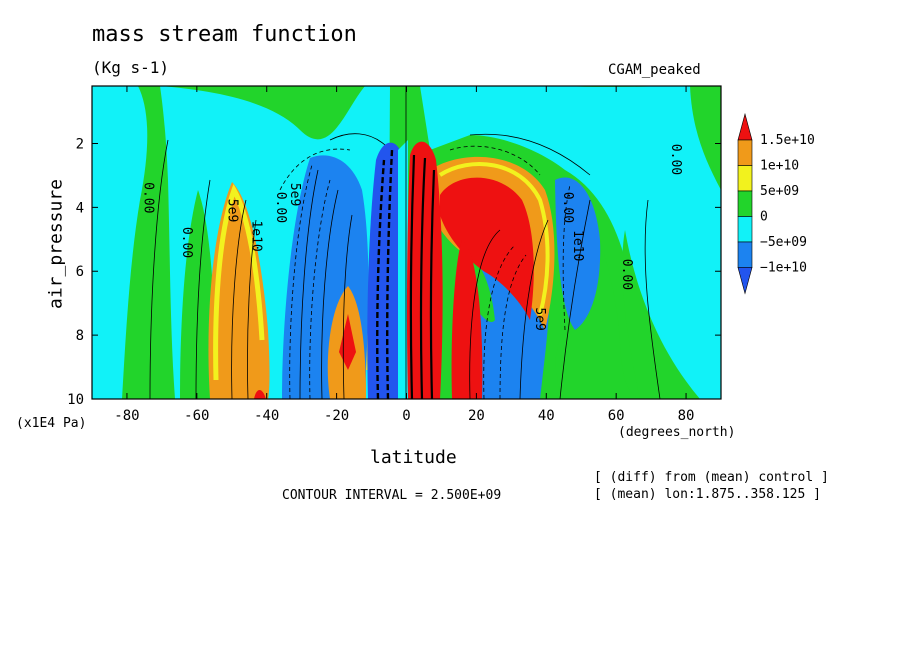 Image resolution: width=904 pixels, height=654 pixels. Describe the element at coordinates (707, 494) in the screenshot. I see `mean-note: [ (mean) lon:1.875..358.125 ]` at that location.